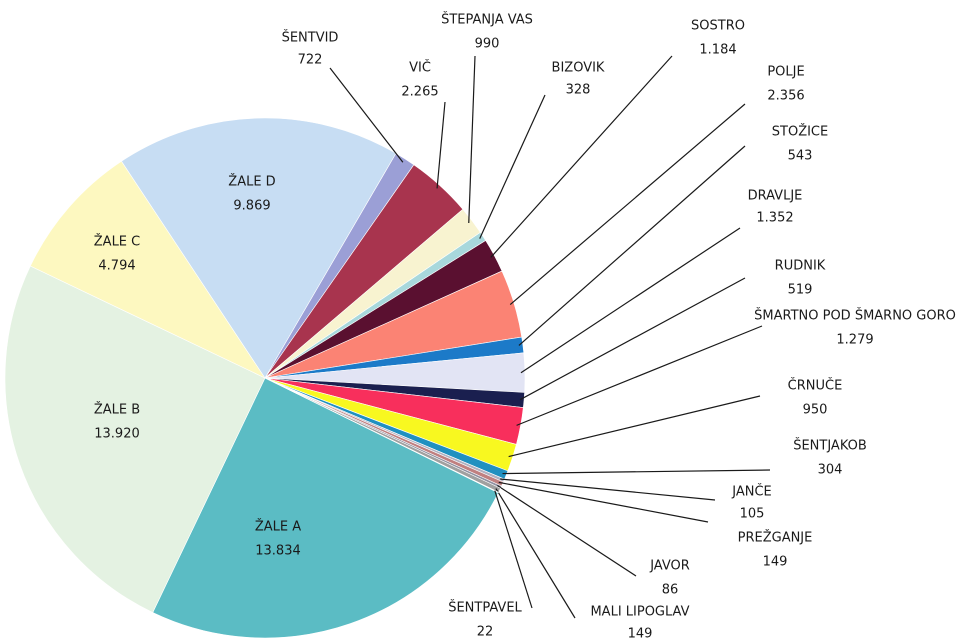  Describe the element at coordinates (419, 92) in the screenshot. I see `slice-value: 2.265` at that location.